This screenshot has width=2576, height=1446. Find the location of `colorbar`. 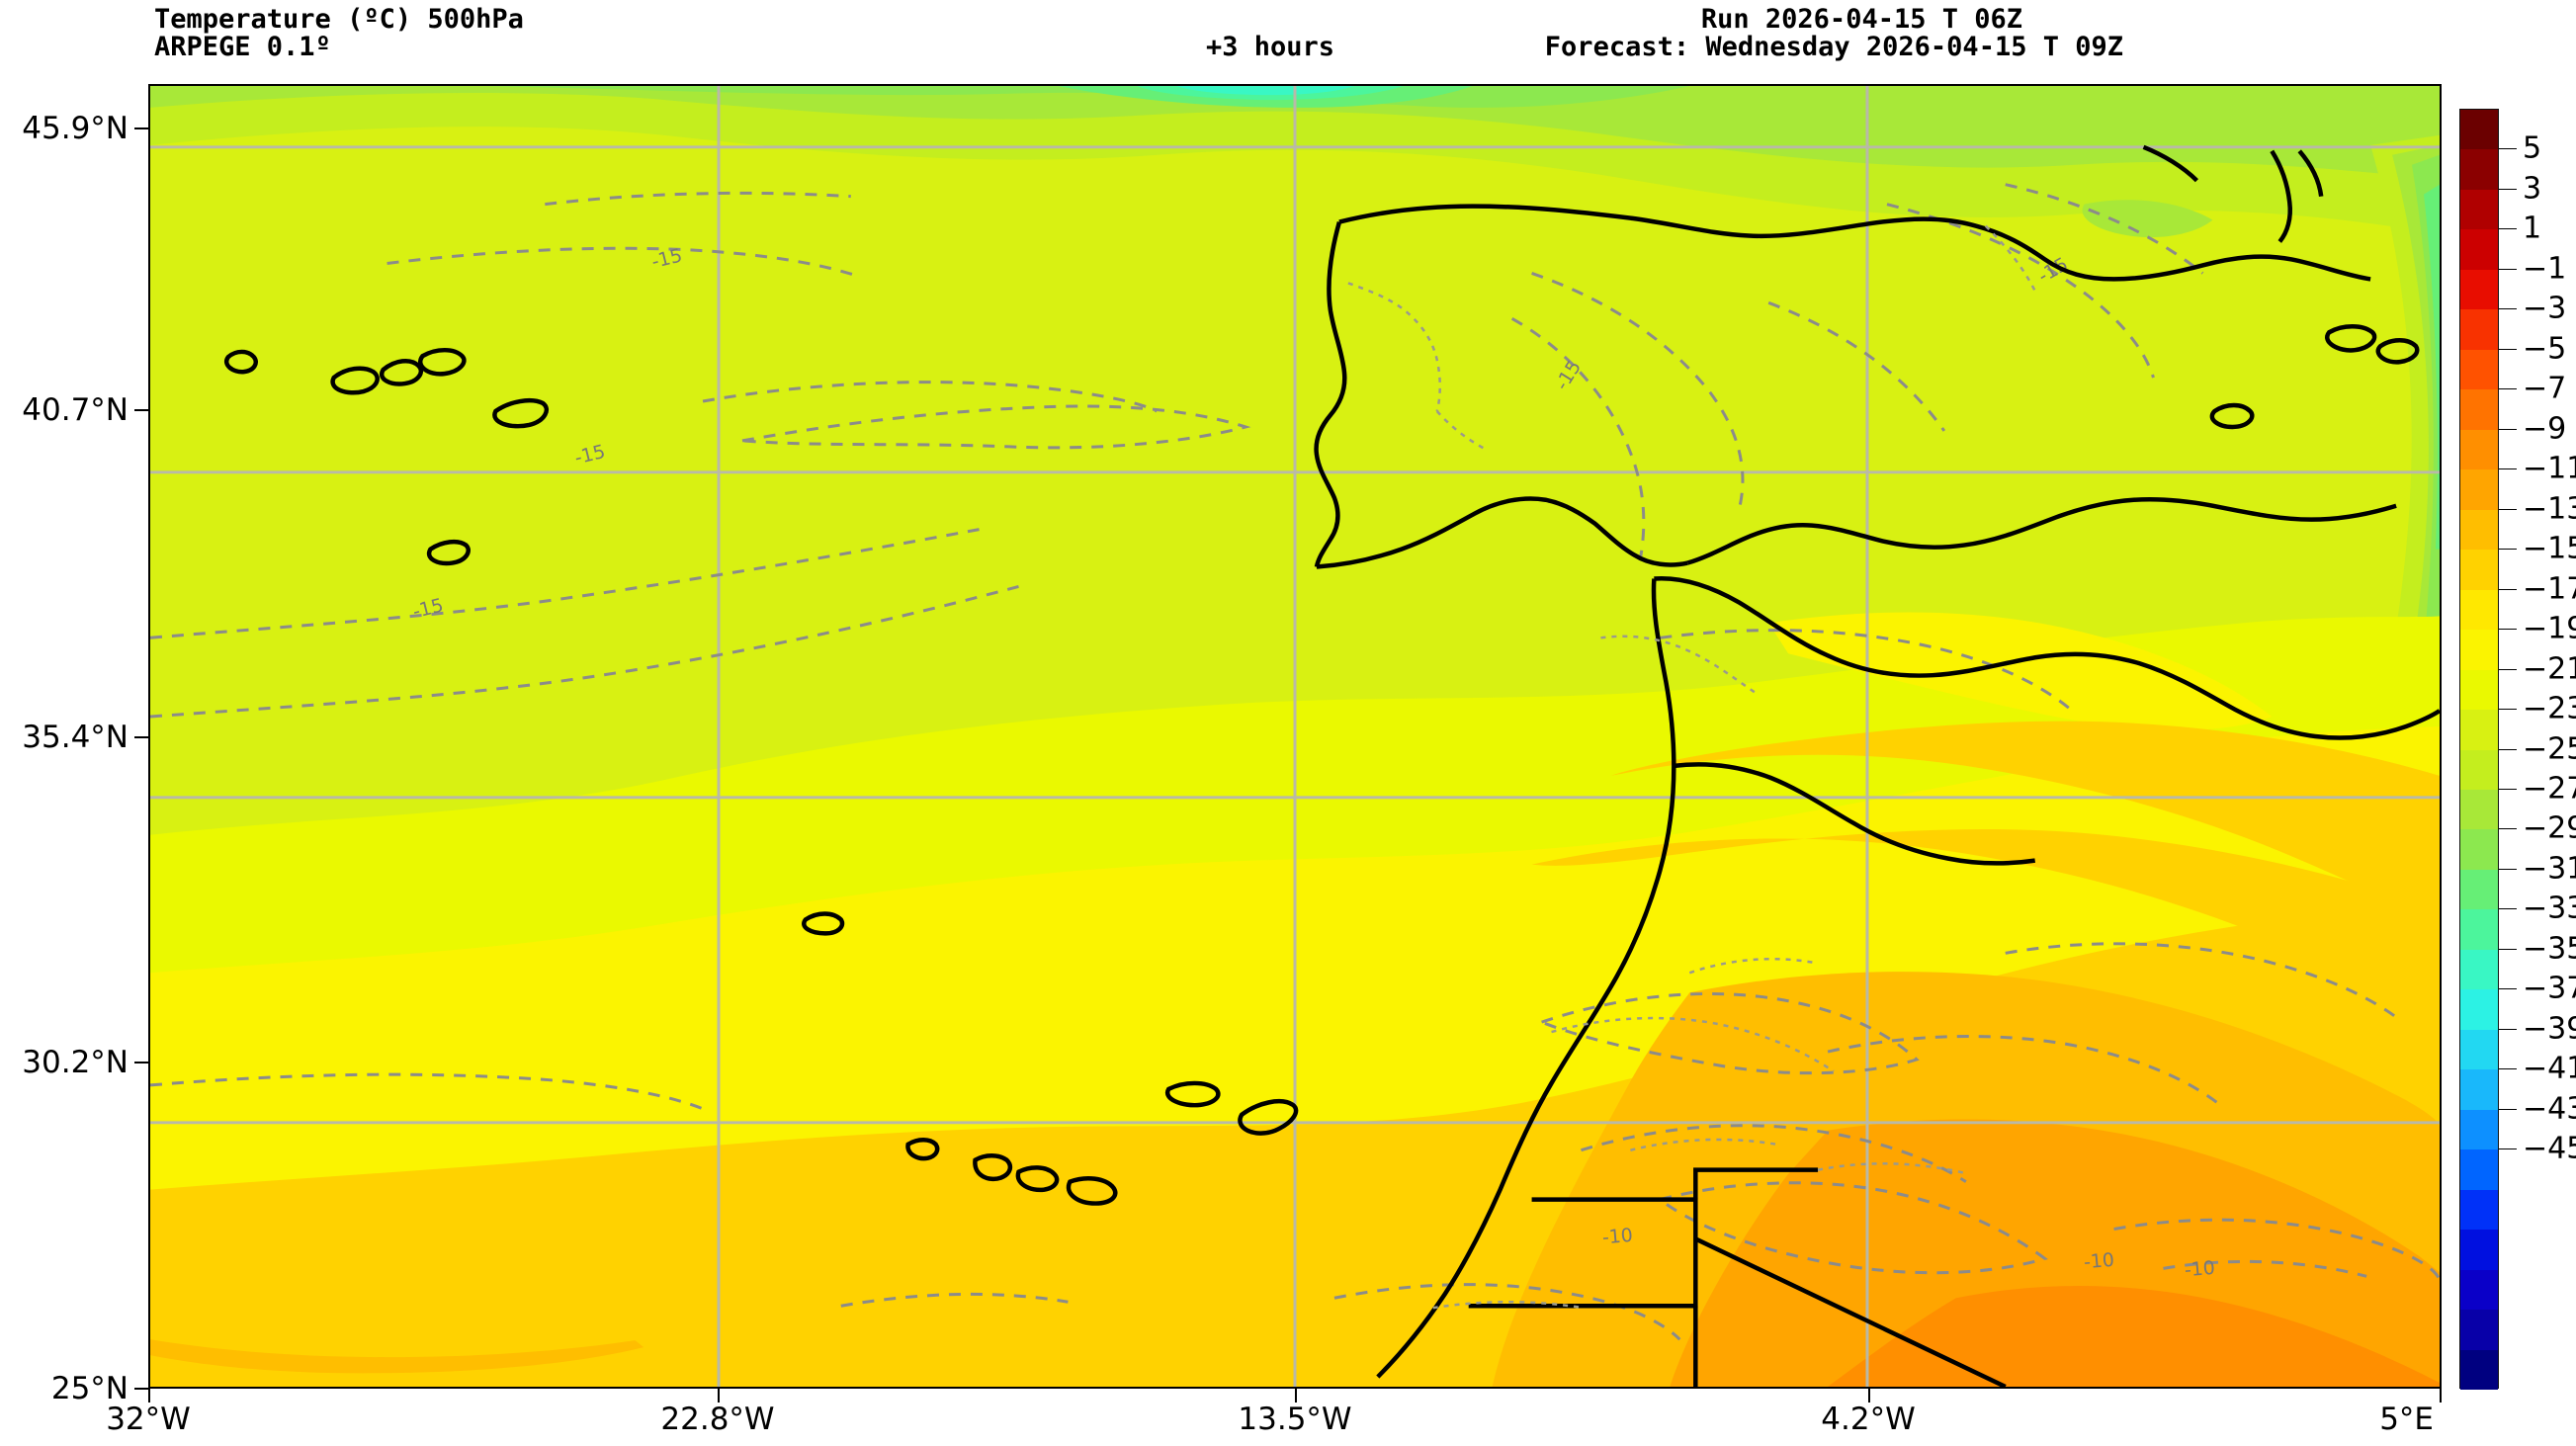

colorbar is located at coordinates (2479, 749).